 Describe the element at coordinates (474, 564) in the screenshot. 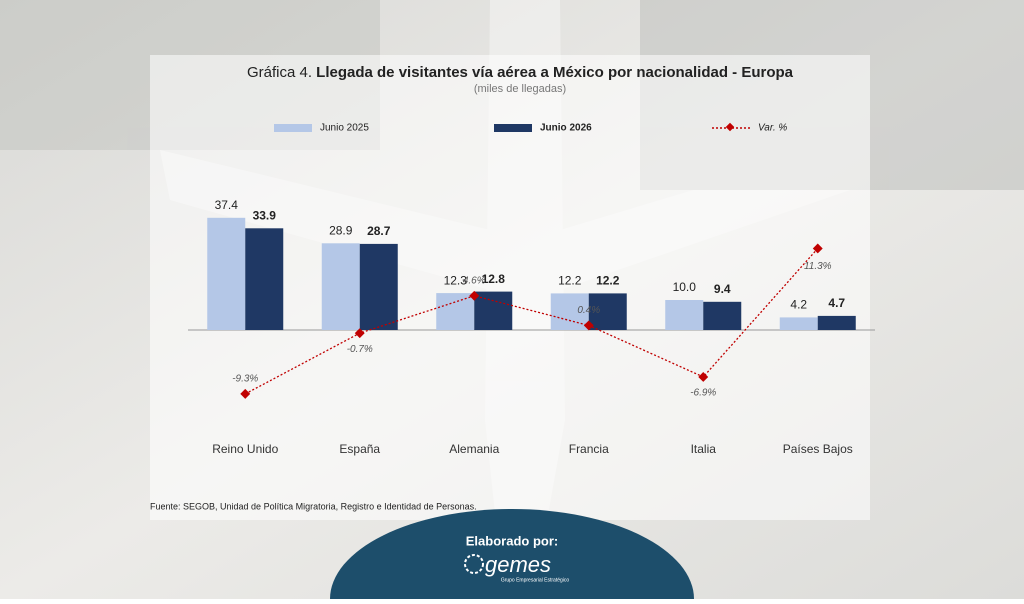

I see `logo-icon` at that location.